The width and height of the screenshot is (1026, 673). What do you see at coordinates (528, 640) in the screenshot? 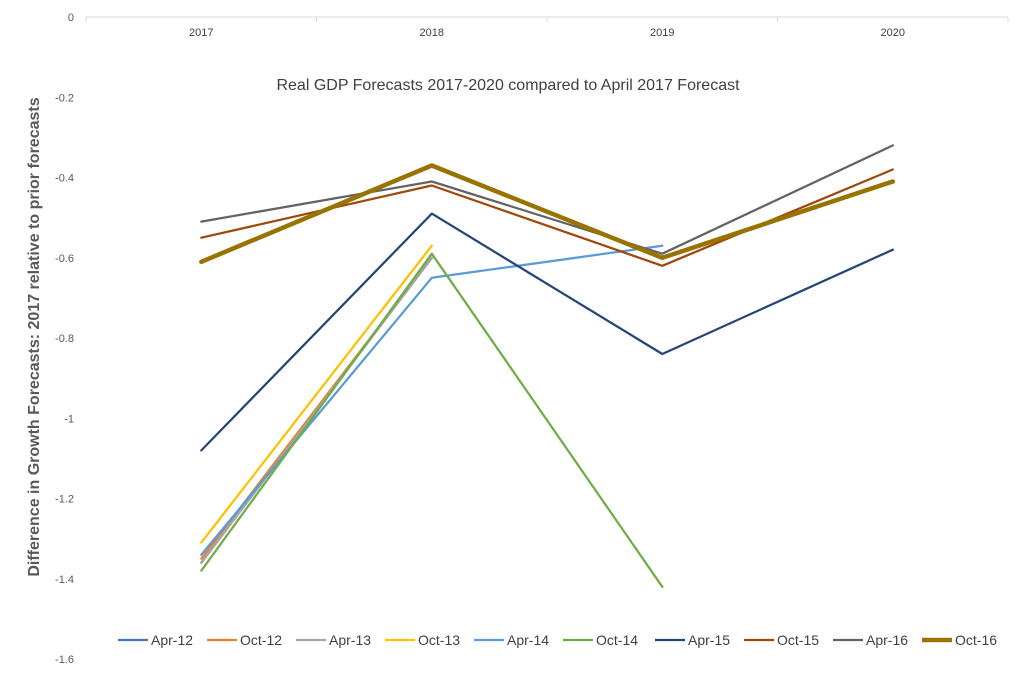
I see `legend-entry: Apr-14` at bounding box center [528, 640].